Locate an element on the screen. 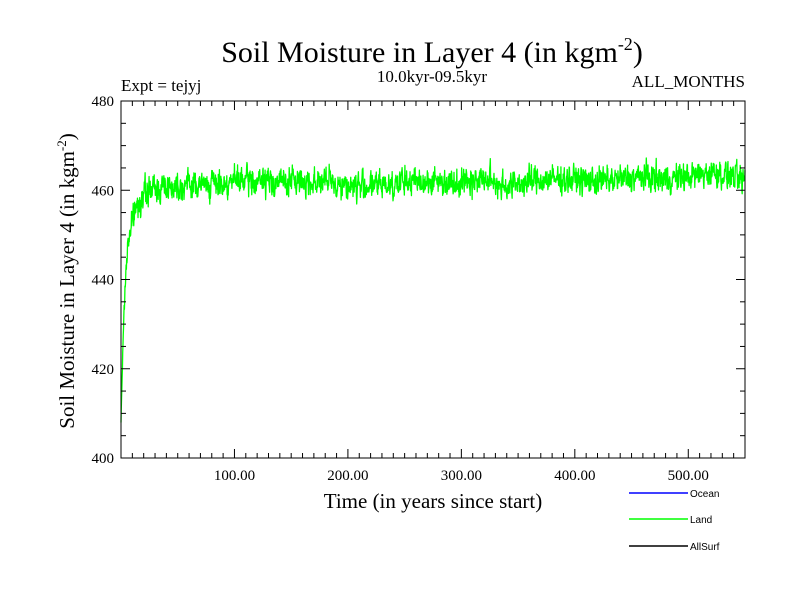  y-tick-label: 460 is located at coordinates (103, 191).